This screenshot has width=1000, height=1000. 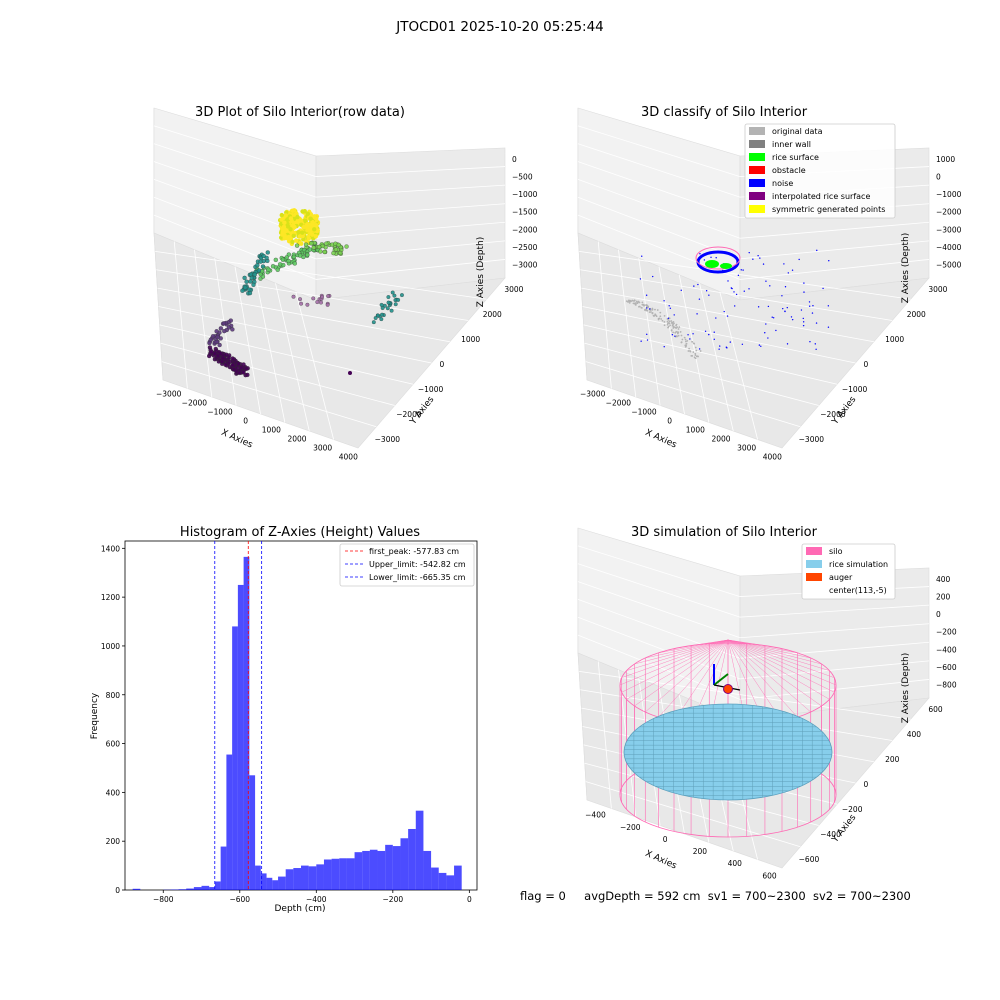 What do you see at coordinates (712, 264) in the screenshot?
I see `rice-surface-patch` at bounding box center [712, 264].